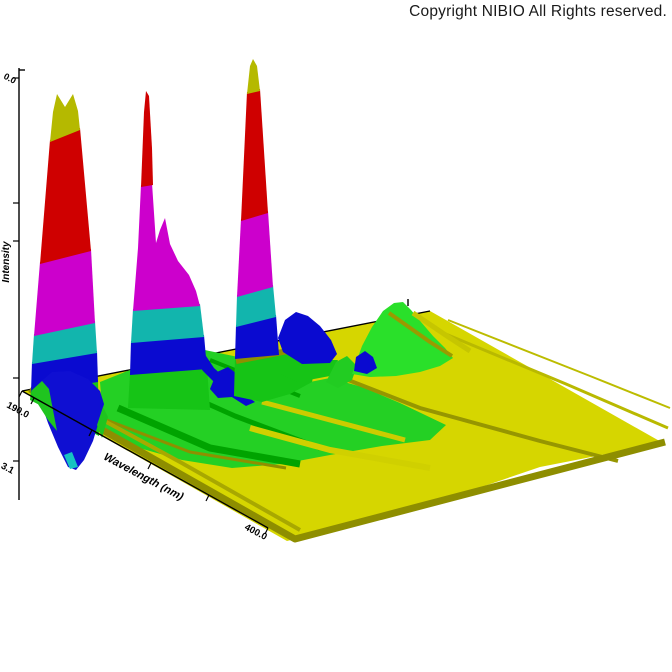  I want to click on mound-dark-streak, so click(208, 436).